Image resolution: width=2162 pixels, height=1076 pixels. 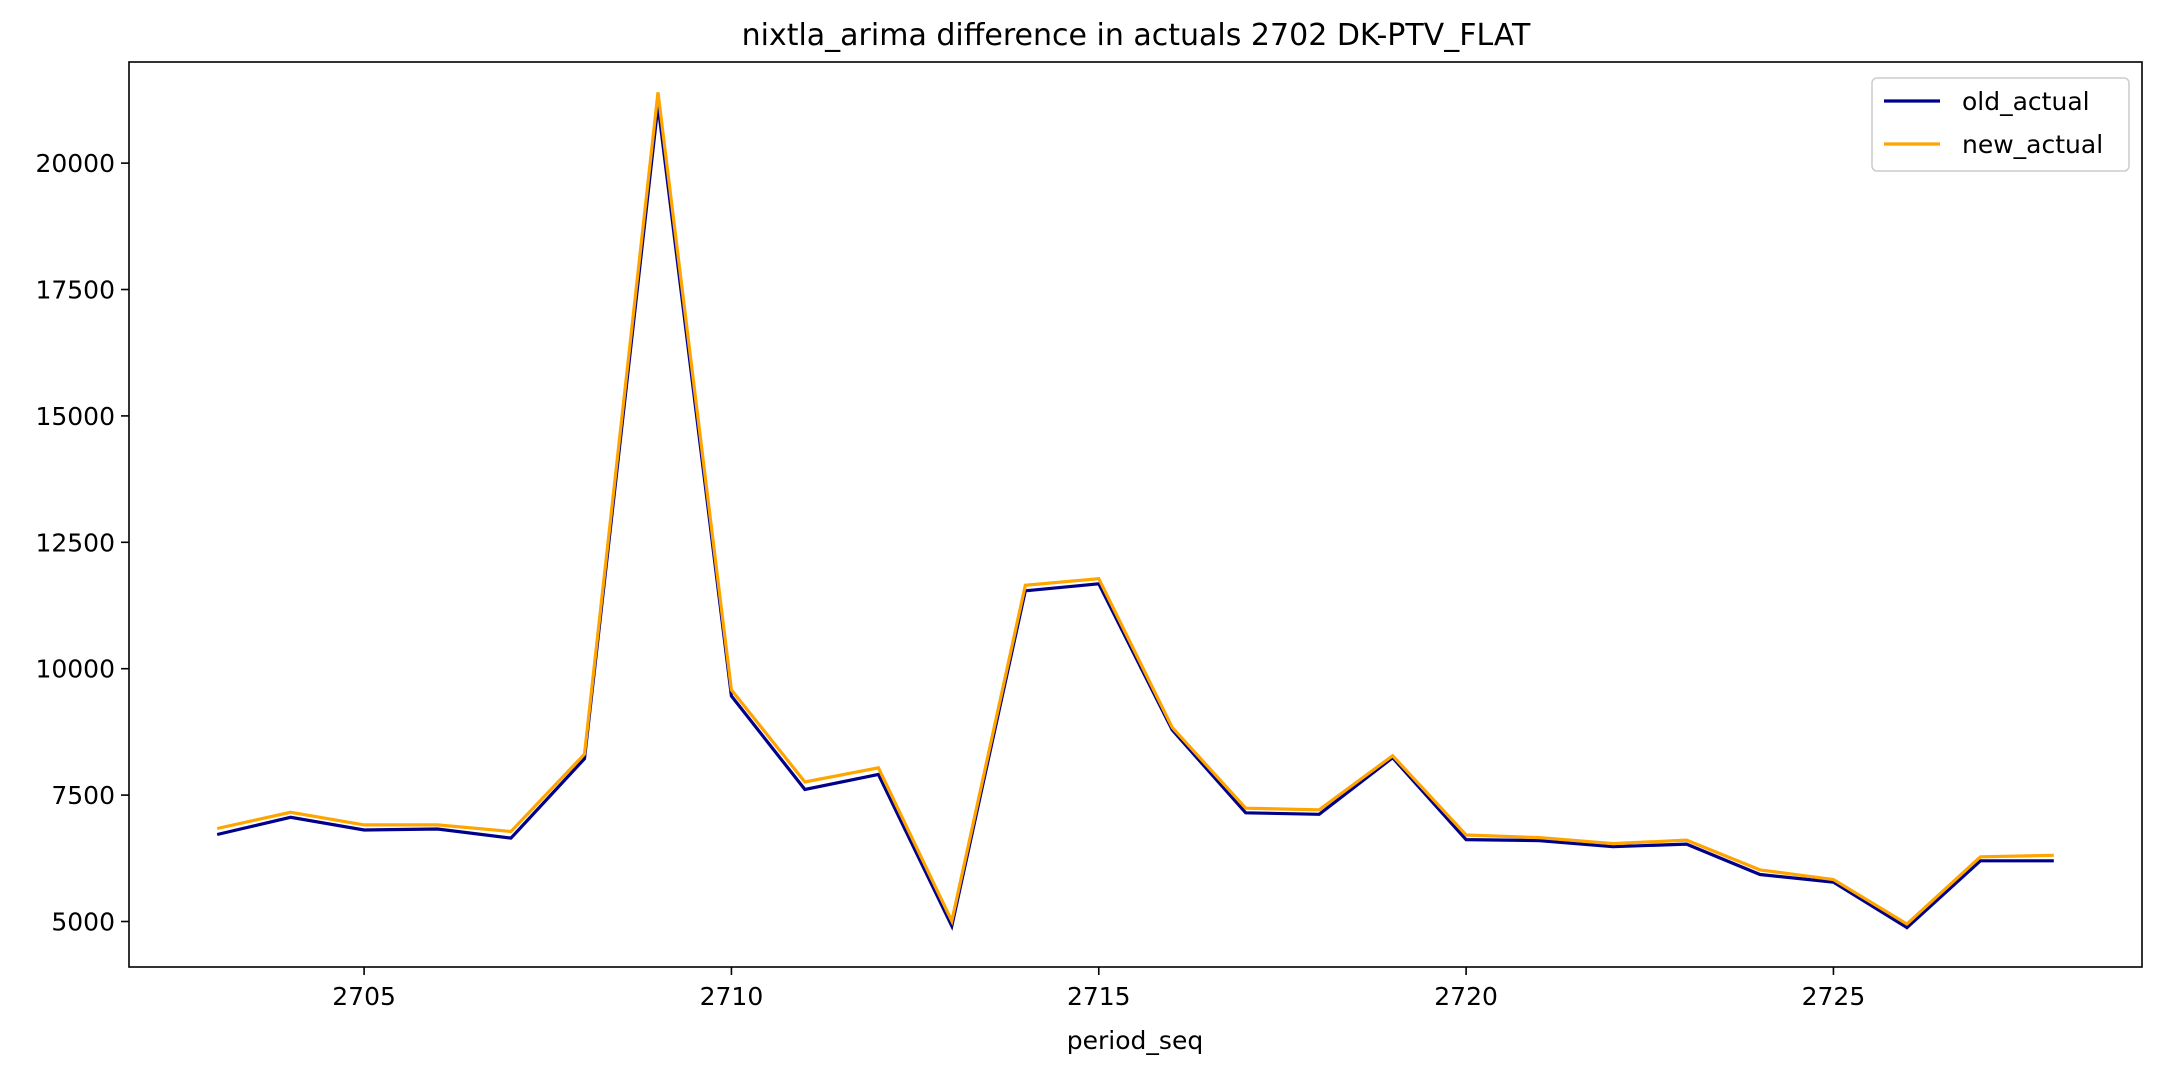 What do you see at coordinates (1099, 996) in the screenshot?
I see `x-tick-label: 2715` at bounding box center [1099, 996].